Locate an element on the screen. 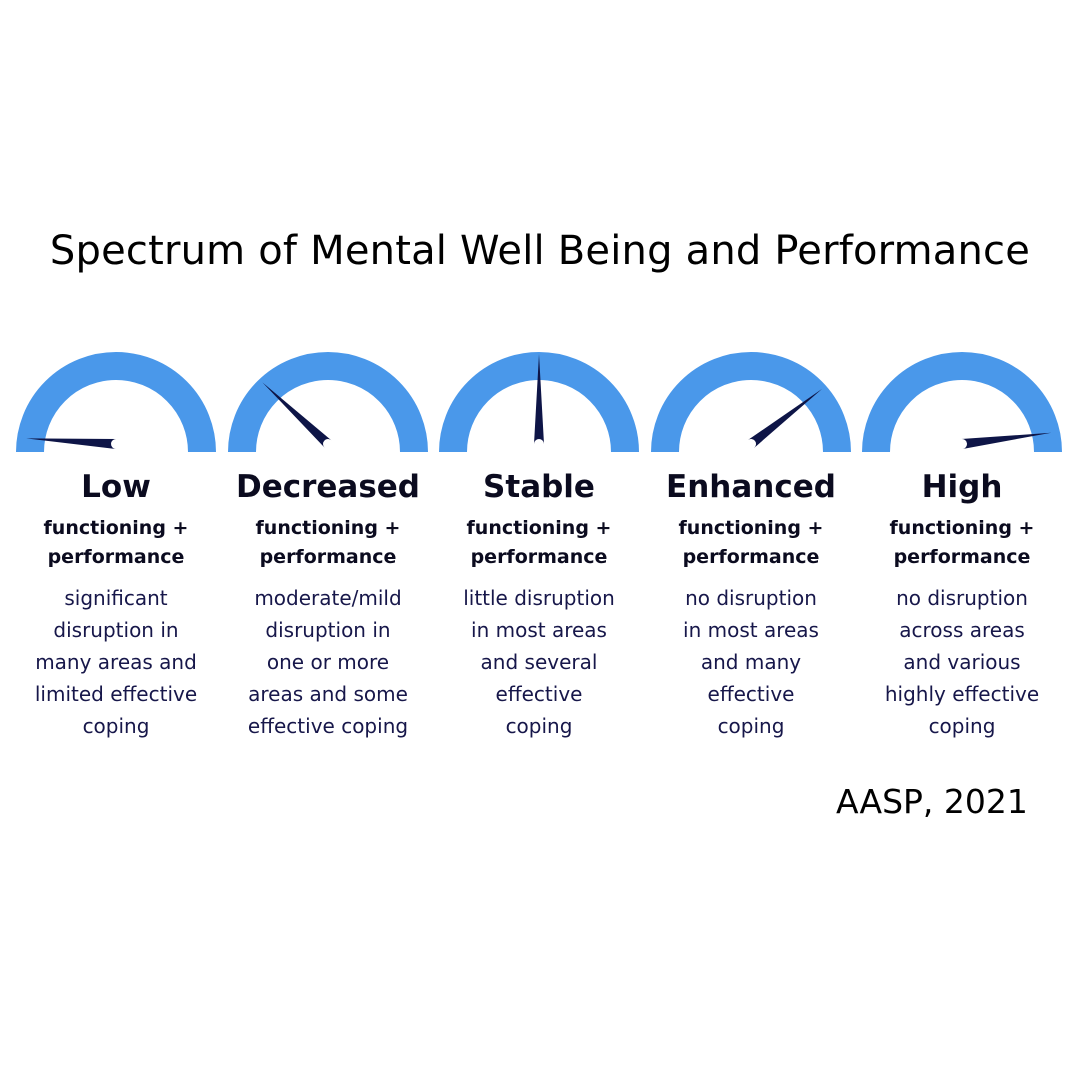 This screenshot has width=1080, height=1080. gauge-dial-high is located at coordinates (962, 402).